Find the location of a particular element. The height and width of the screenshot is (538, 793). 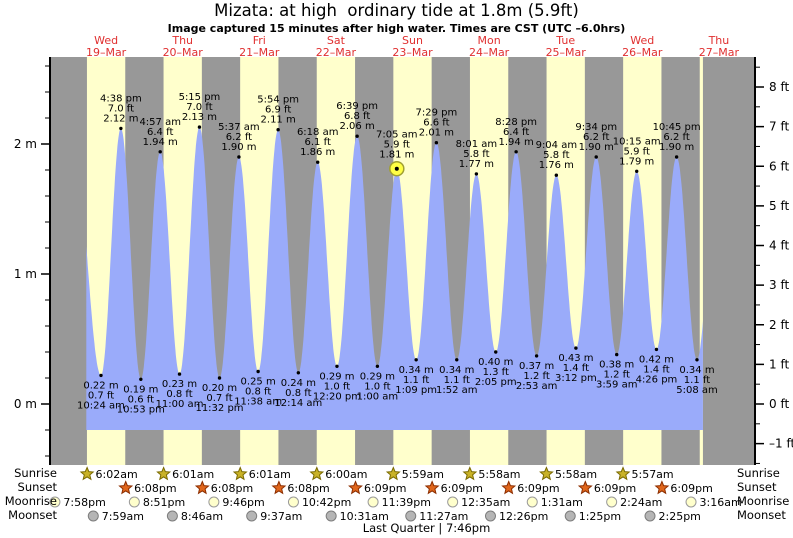

svg-text: 19–Mar is located at coordinates (106, 52).